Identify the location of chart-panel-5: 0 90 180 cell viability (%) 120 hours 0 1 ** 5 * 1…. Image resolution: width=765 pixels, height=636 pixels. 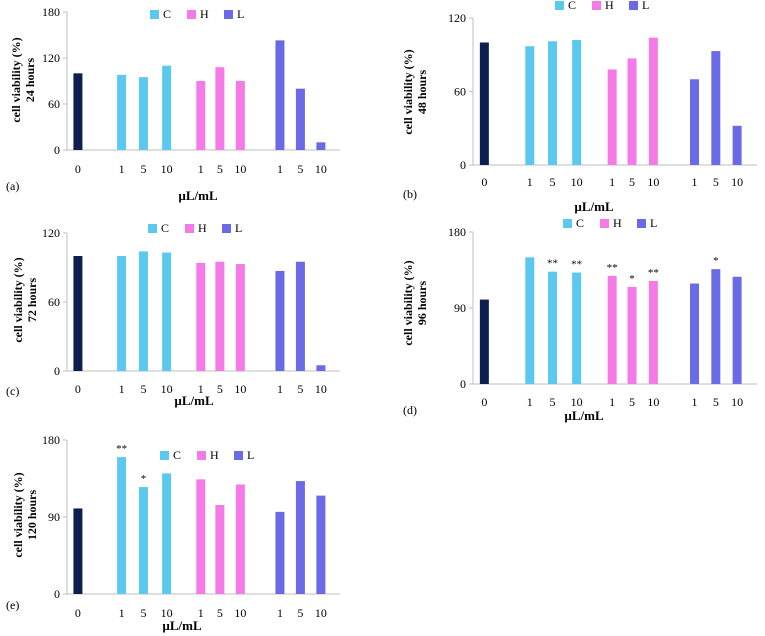
(173, 533).